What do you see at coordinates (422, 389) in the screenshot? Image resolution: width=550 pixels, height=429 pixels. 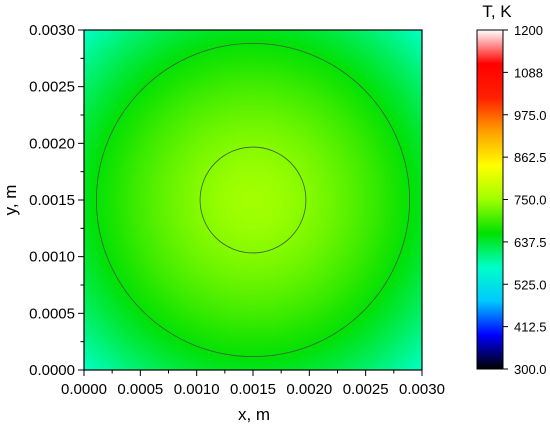 I see `x-tick-label: 0.0030` at bounding box center [422, 389].